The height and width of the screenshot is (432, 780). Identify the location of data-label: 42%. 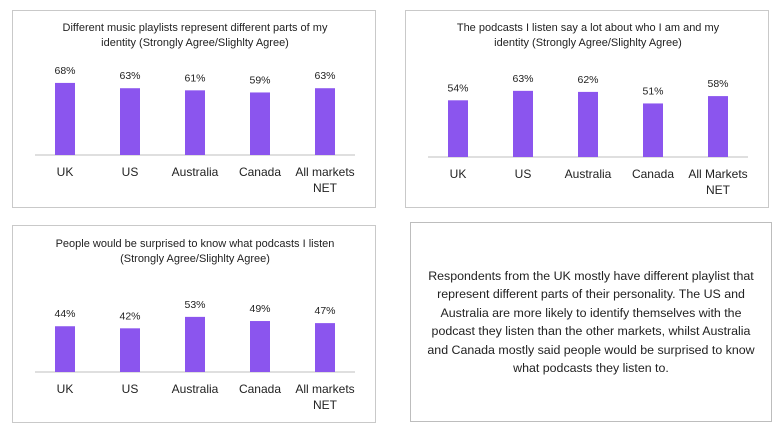
(129, 316).